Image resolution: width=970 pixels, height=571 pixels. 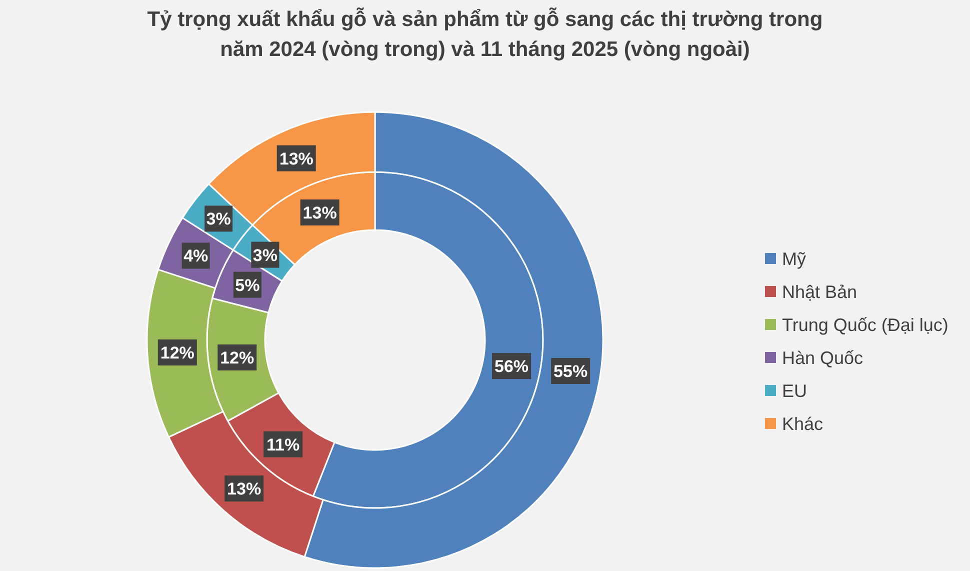 What do you see at coordinates (823, 358) in the screenshot?
I see `legend-label: Hàn Quốc` at bounding box center [823, 358].